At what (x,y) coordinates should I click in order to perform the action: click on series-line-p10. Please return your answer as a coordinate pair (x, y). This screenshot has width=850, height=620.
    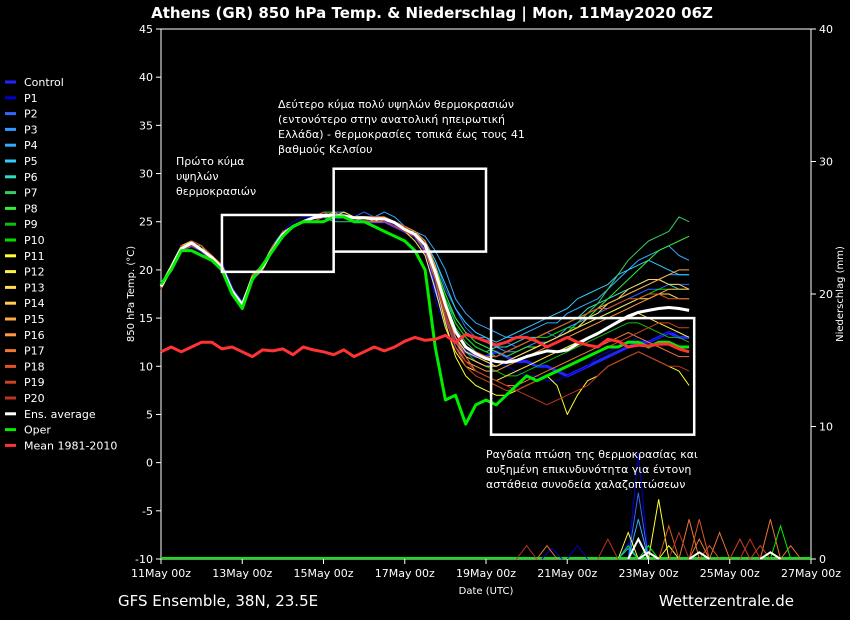
    Looking at the image, I should click on (425, 284).